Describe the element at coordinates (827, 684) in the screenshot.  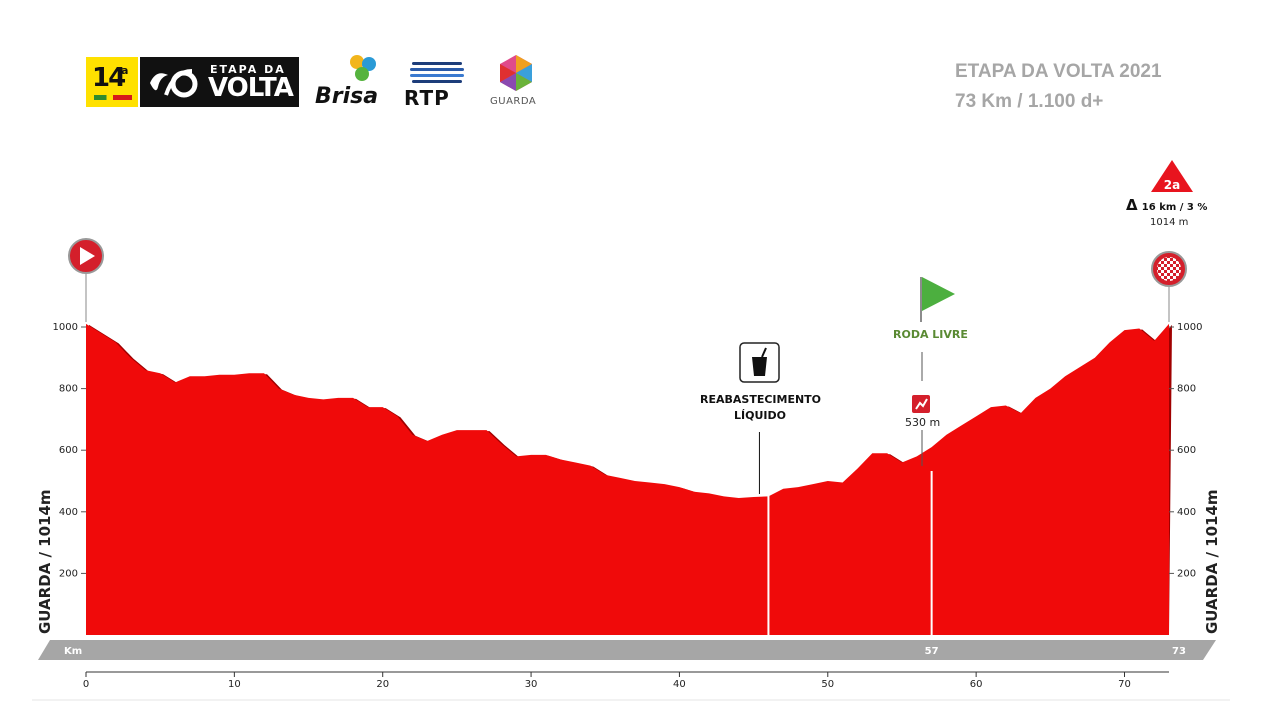
I see `x-tick-label: 50` at that location.